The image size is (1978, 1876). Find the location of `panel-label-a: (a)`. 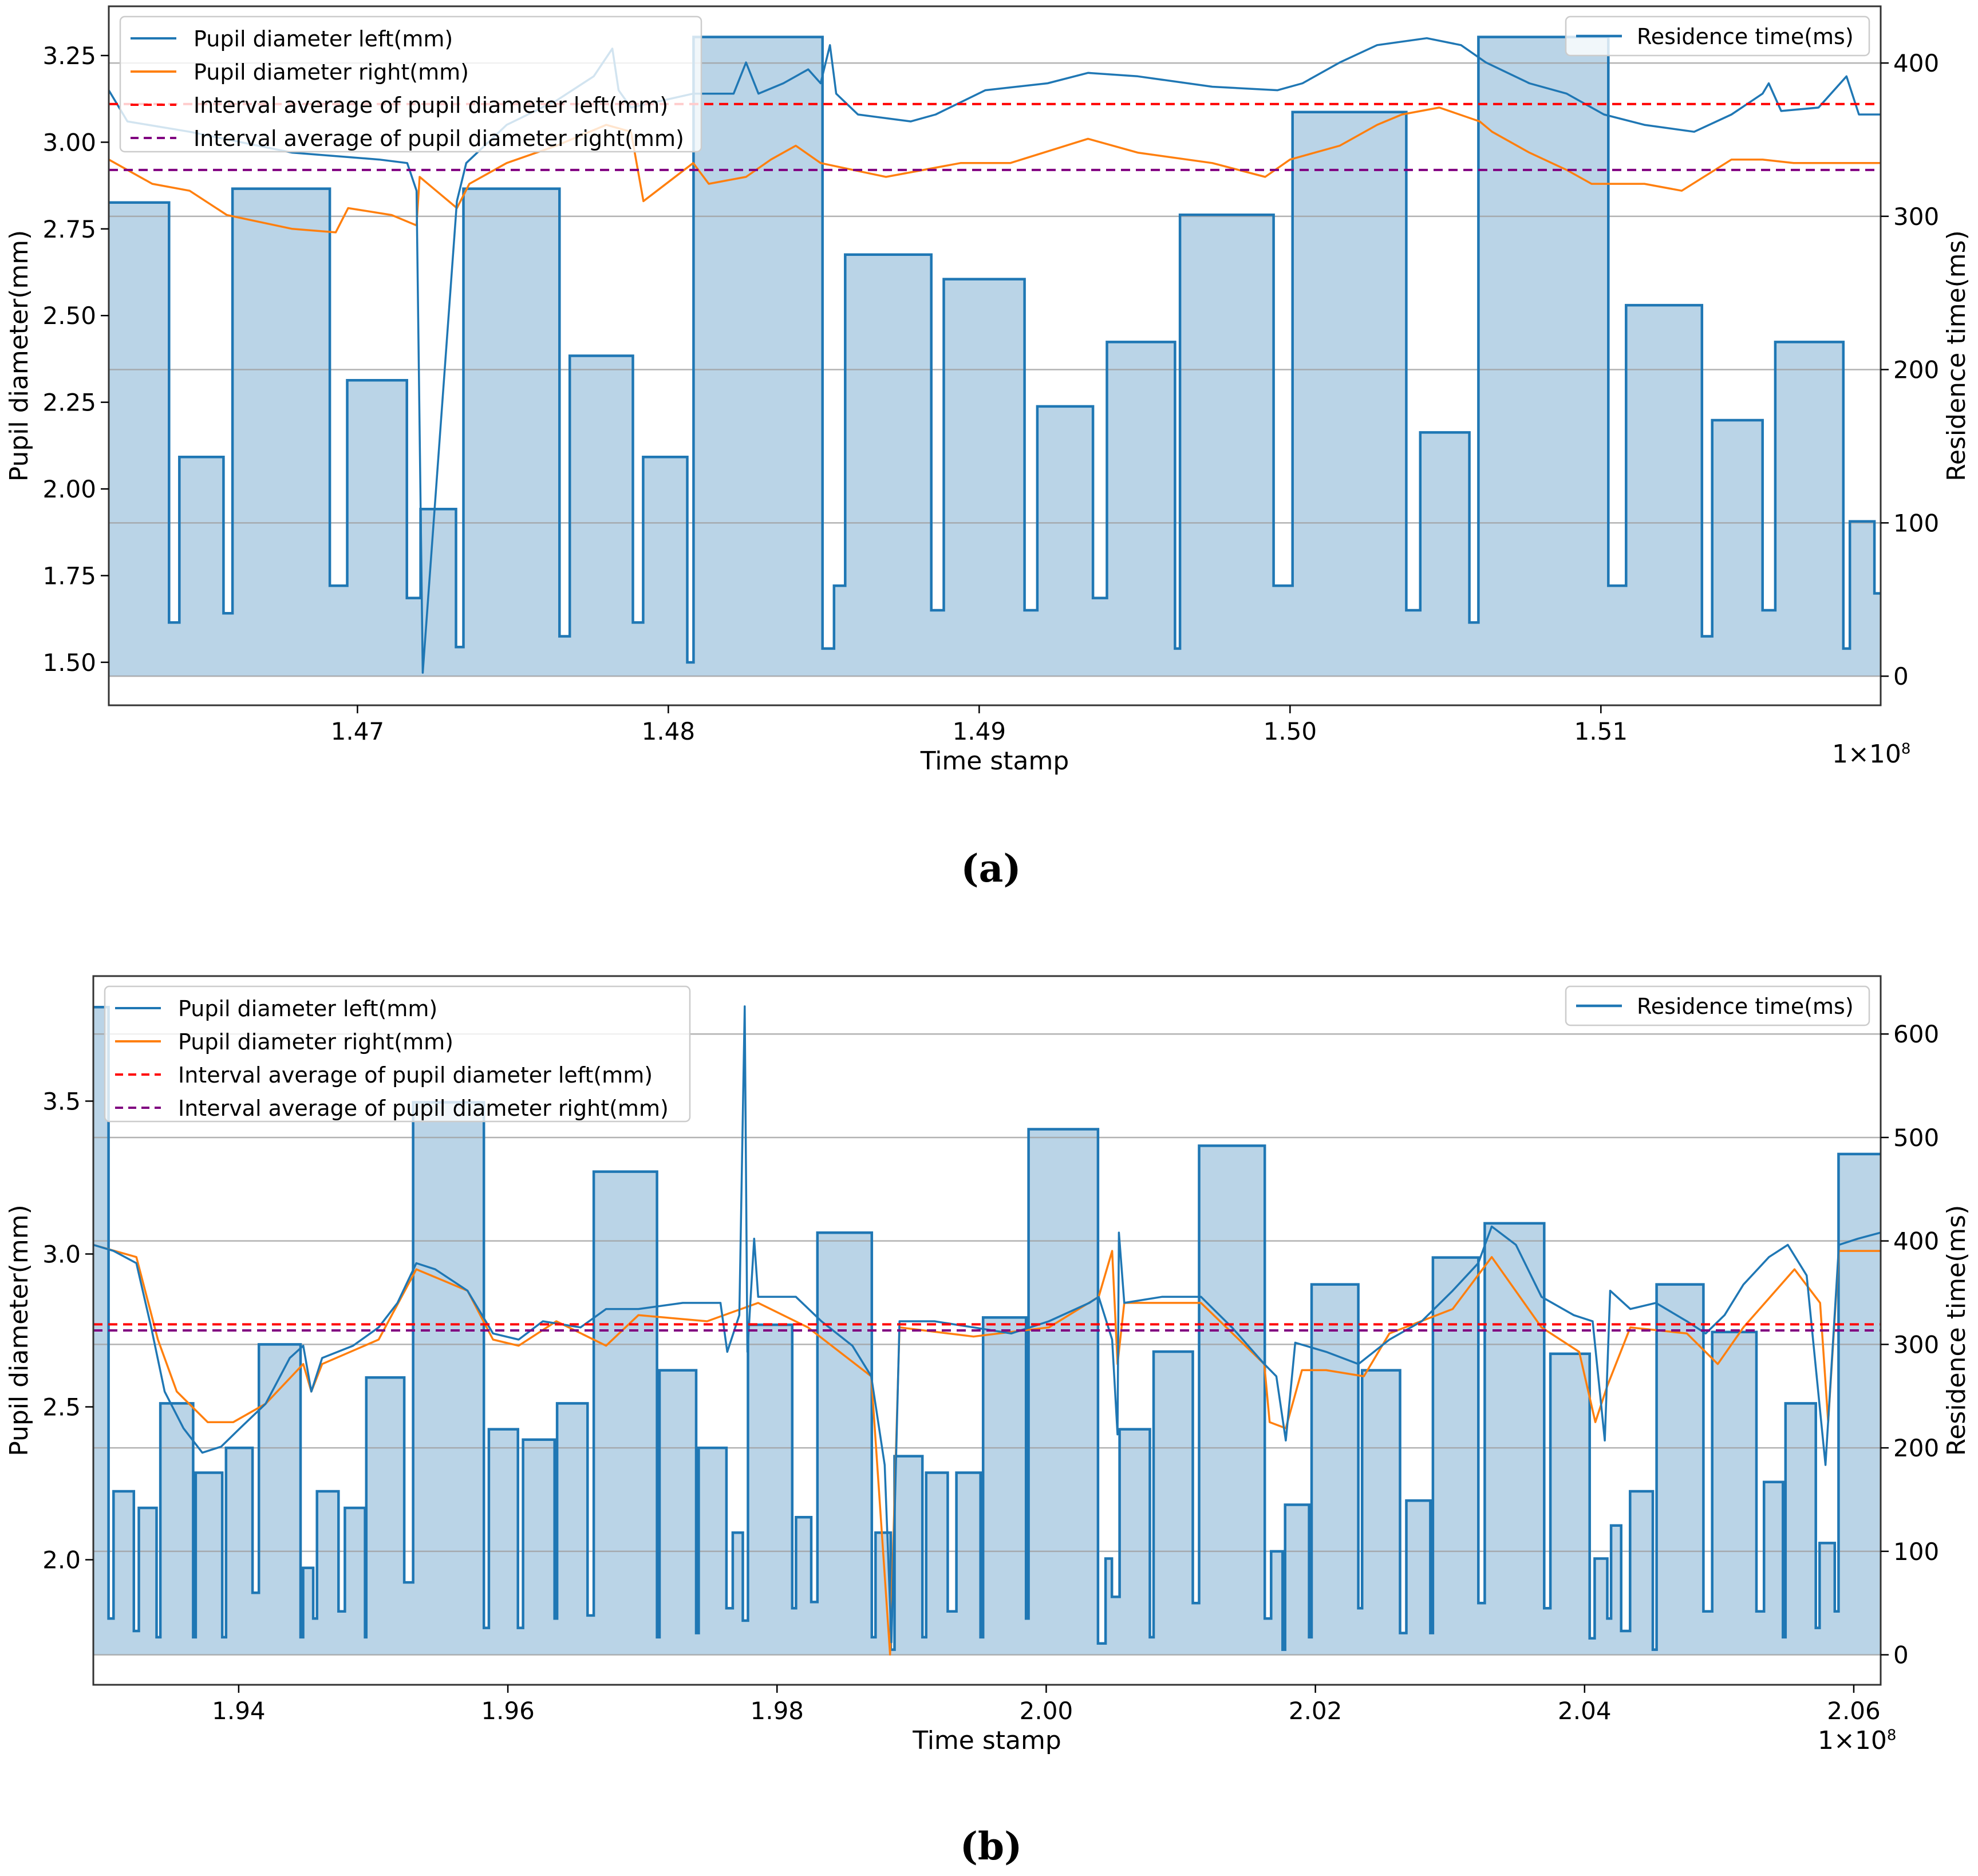

panel-label-a: (a) is located at coordinates (991, 869).